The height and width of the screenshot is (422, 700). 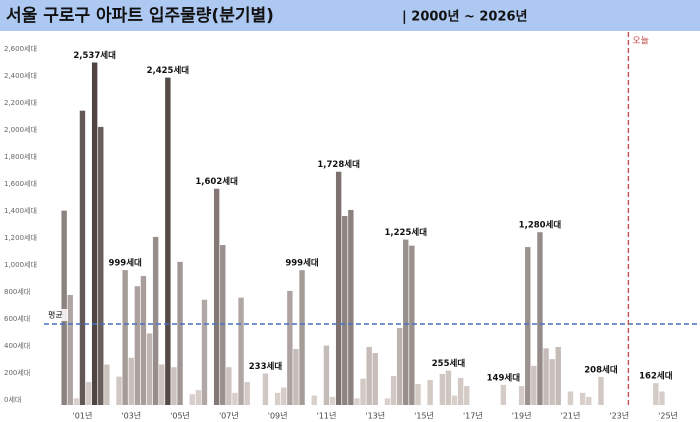 I want to click on y-tick-label: 1,800세대, so click(x=20, y=156).